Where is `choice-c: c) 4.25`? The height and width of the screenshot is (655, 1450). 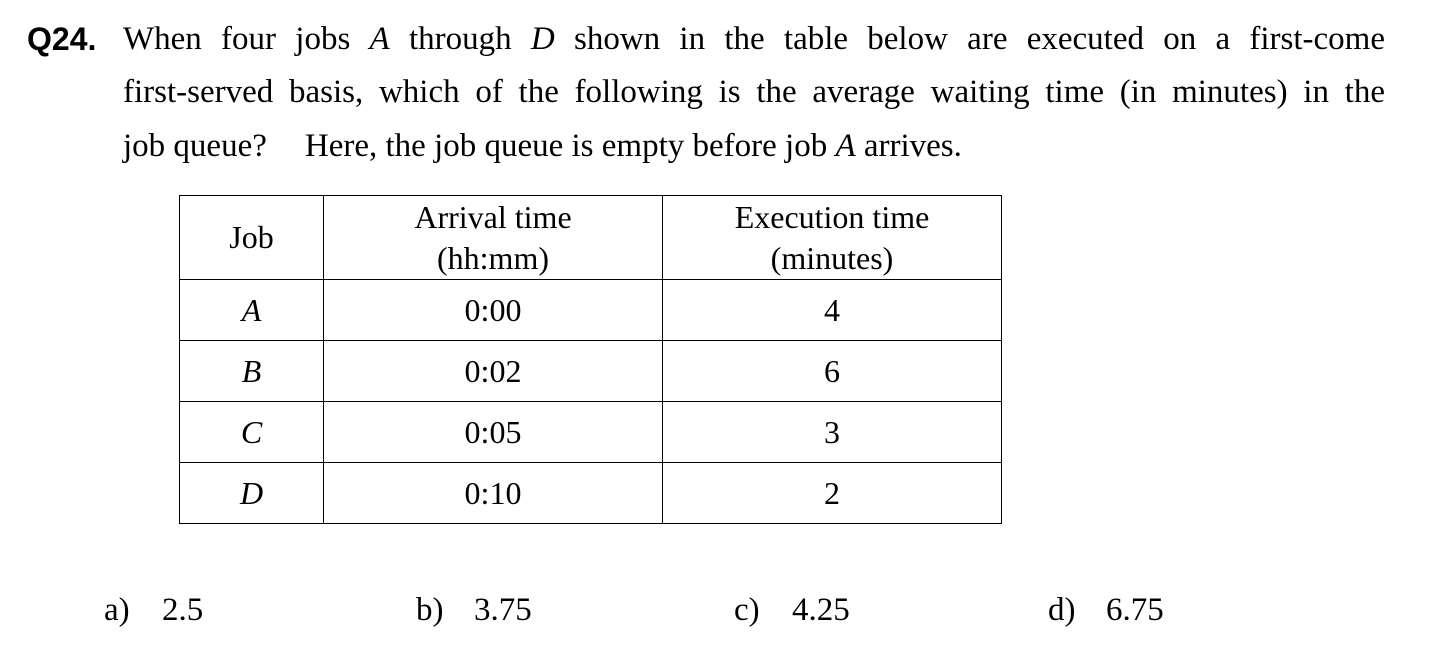
choice-c: c) 4.25 is located at coordinates (792, 610).